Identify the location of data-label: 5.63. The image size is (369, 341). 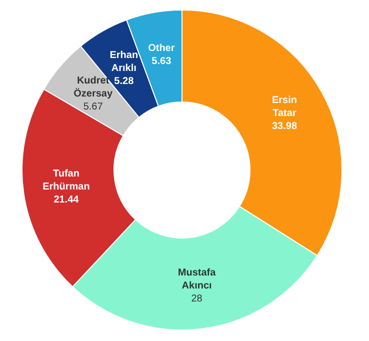
(162, 61).